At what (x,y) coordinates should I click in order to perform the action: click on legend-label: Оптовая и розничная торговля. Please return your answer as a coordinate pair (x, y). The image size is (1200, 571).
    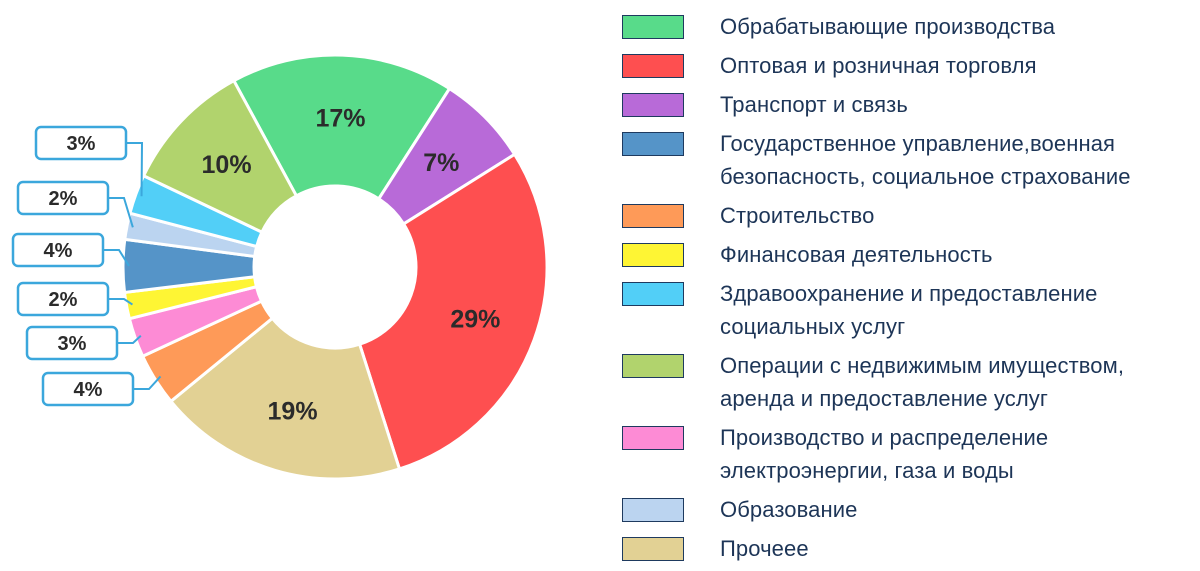
    Looking at the image, I should click on (878, 65).